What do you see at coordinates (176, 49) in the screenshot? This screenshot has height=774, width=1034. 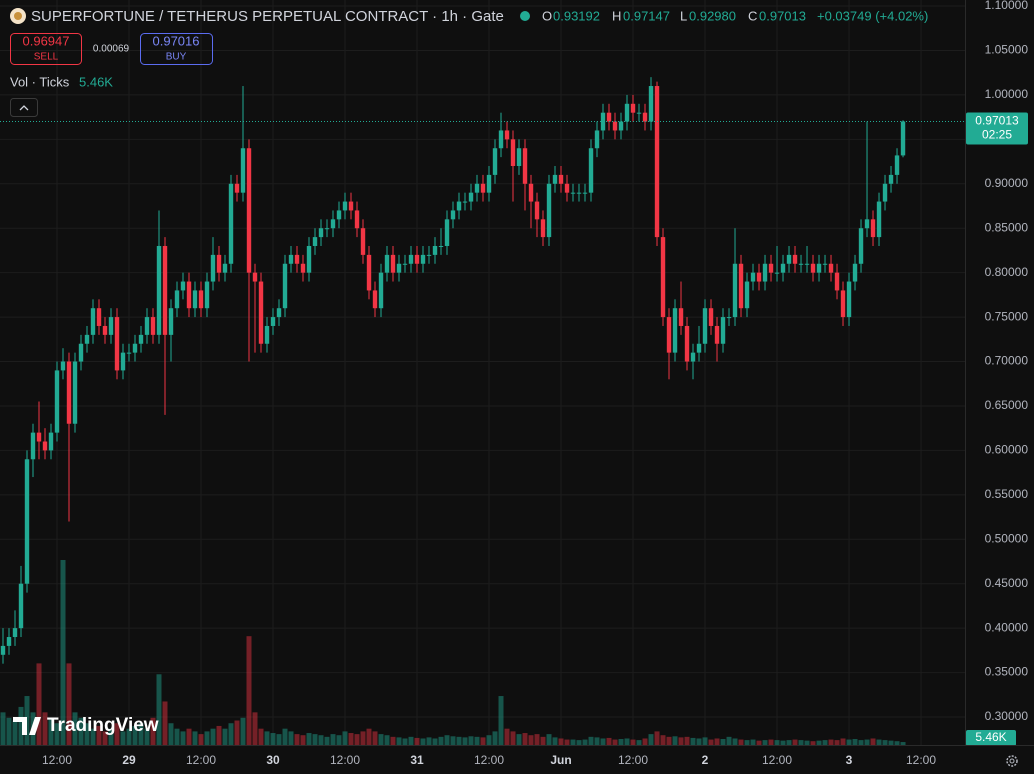 I see `buy-button` at bounding box center [176, 49].